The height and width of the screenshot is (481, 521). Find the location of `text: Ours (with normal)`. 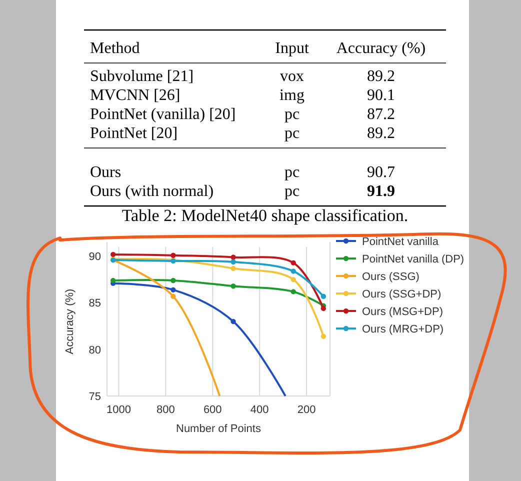

text: Ours (with normal) is located at coordinates (152, 191).